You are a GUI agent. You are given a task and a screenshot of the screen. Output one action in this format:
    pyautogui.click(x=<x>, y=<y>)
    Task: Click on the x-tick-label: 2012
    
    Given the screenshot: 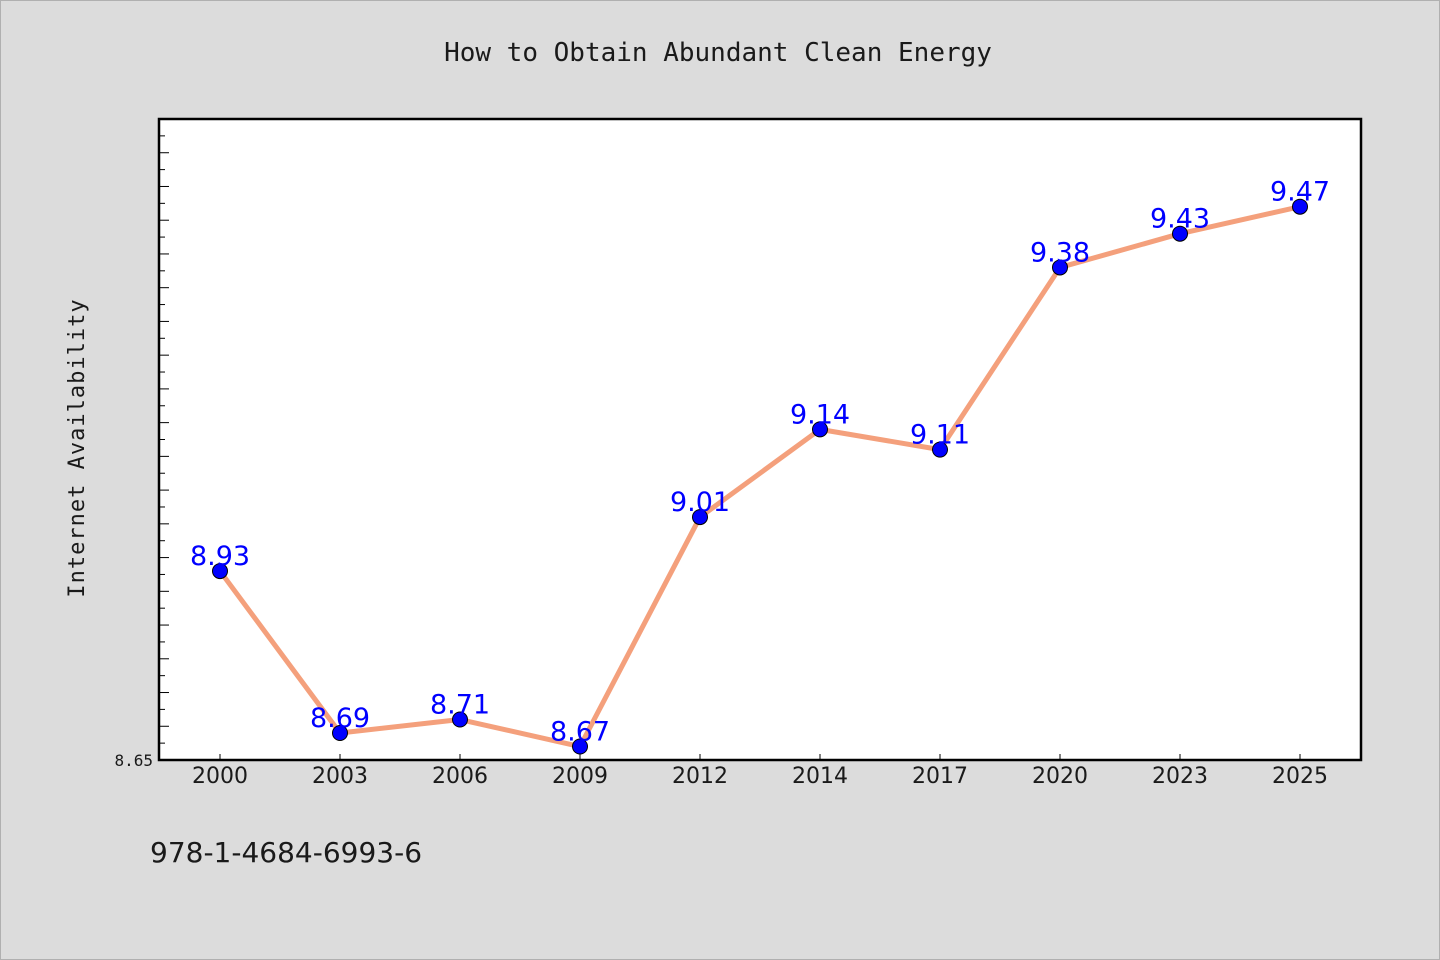 What is the action you would take?
    pyautogui.click(x=700, y=776)
    